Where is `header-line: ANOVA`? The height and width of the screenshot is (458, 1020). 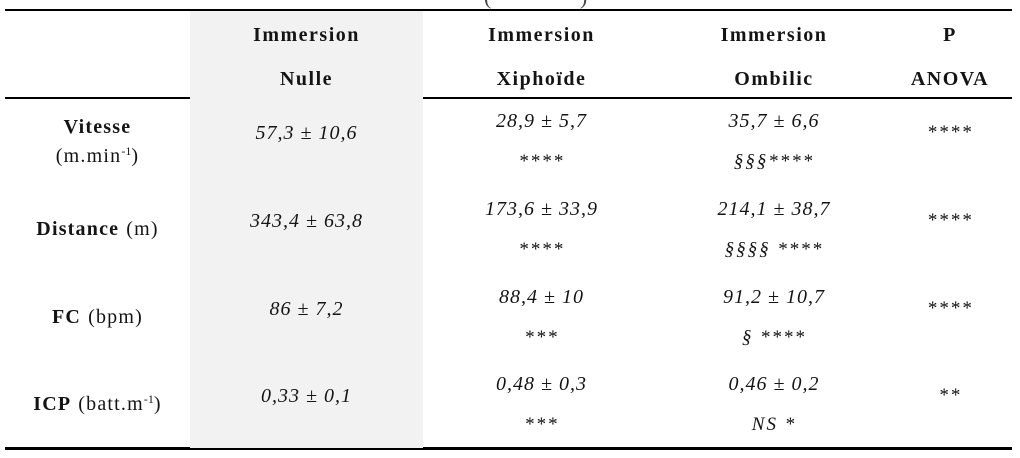 header-line: ANOVA is located at coordinates (950, 79).